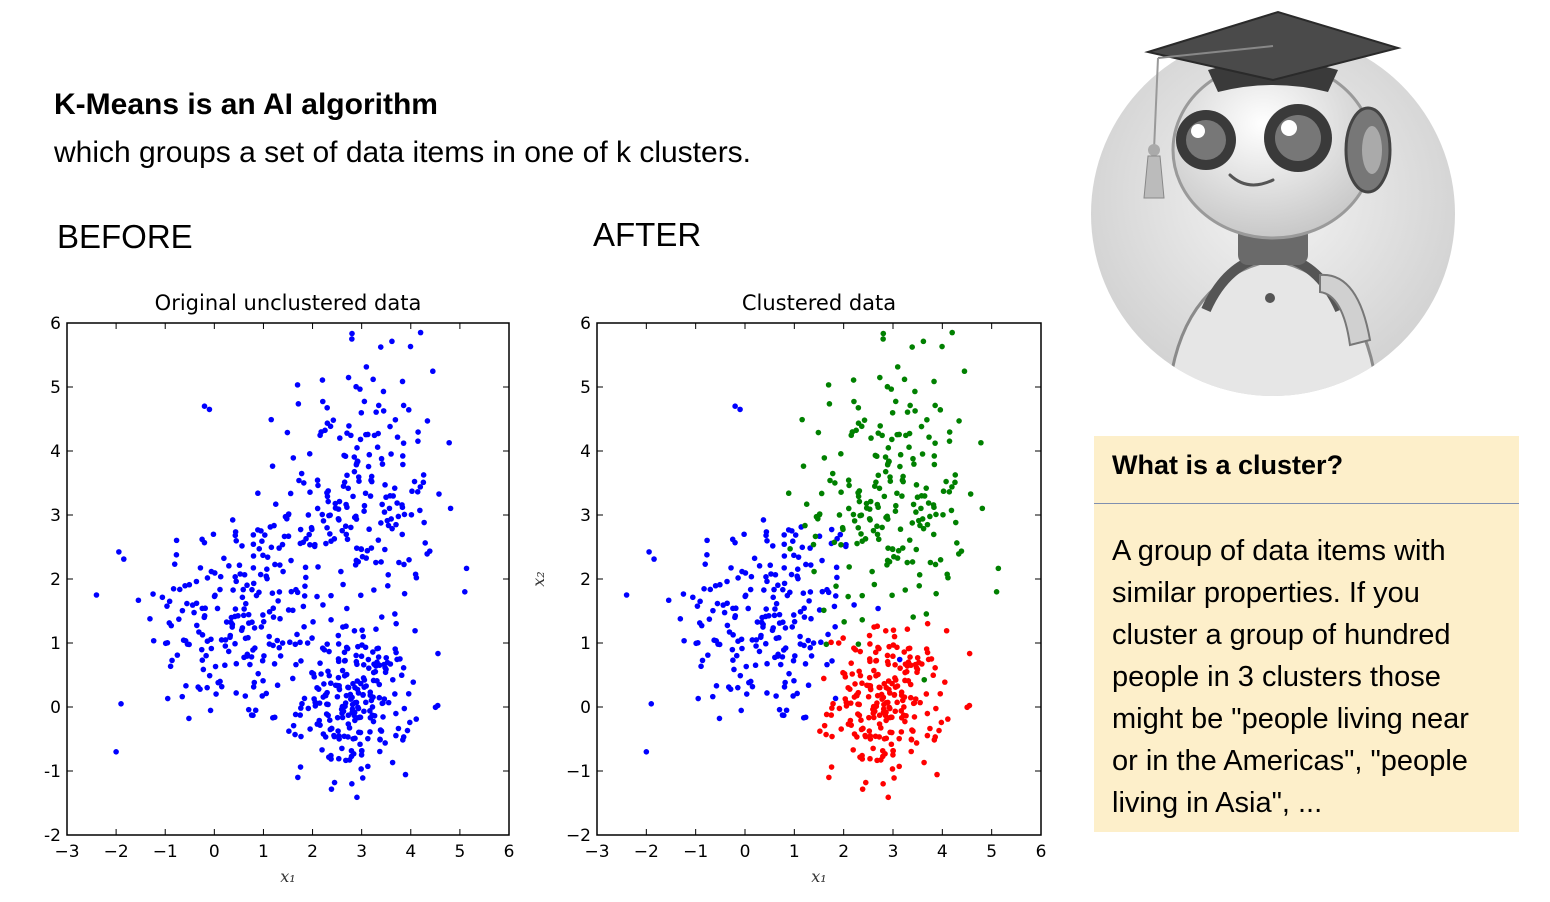 This screenshot has height=902, width=1550. Describe the element at coordinates (1041, 852) in the screenshot. I see `x-tick-label: 6` at that location.